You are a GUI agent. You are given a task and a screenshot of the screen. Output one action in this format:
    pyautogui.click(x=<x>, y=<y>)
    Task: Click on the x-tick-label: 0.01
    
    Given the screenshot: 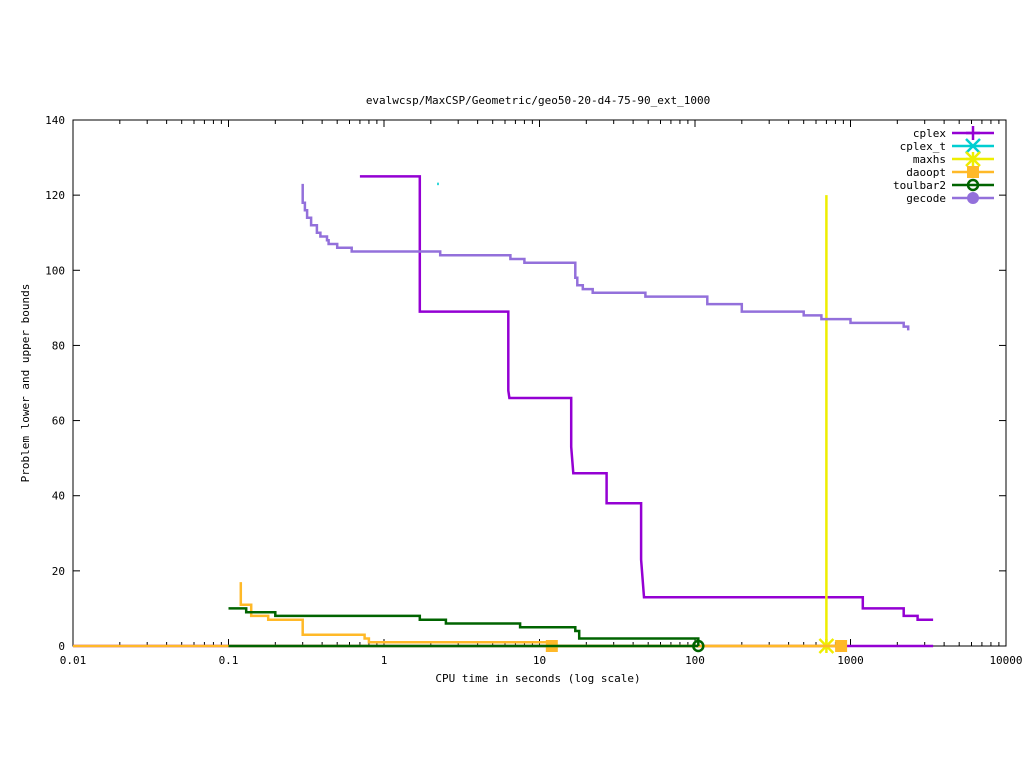 What is the action you would take?
    pyautogui.click(x=73, y=660)
    